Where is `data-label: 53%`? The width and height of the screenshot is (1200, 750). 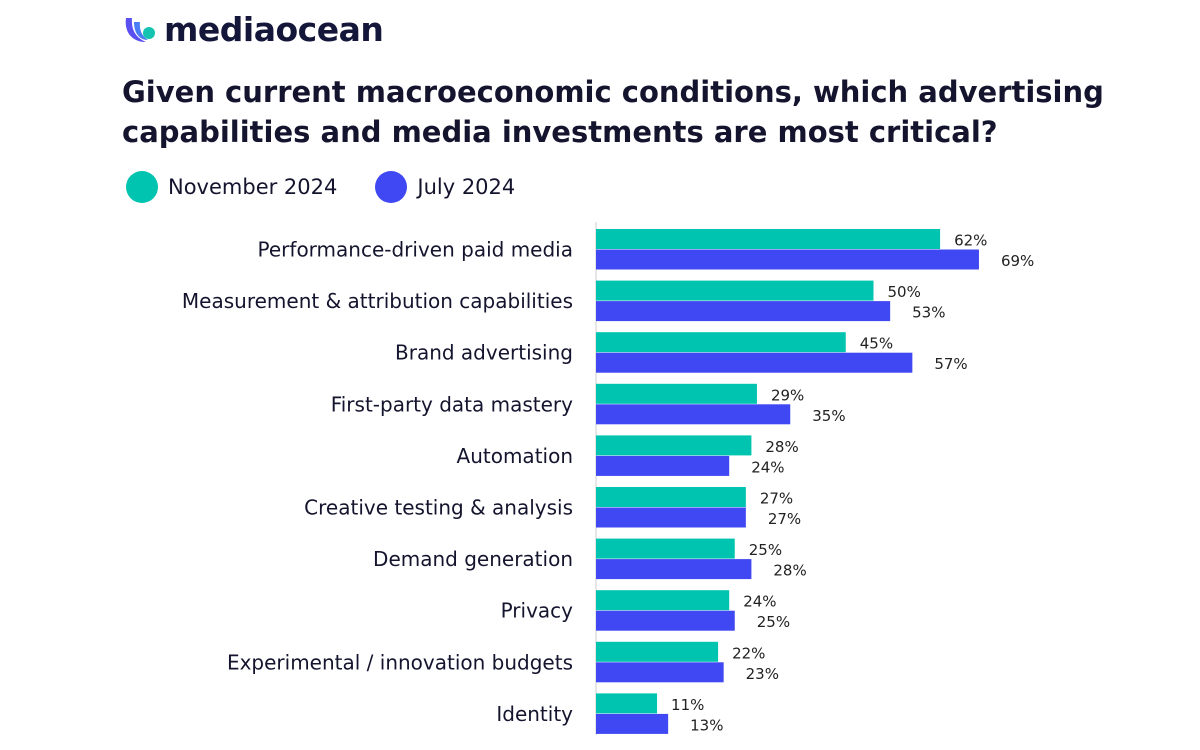
data-label: 53% is located at coordinates (928, 313).